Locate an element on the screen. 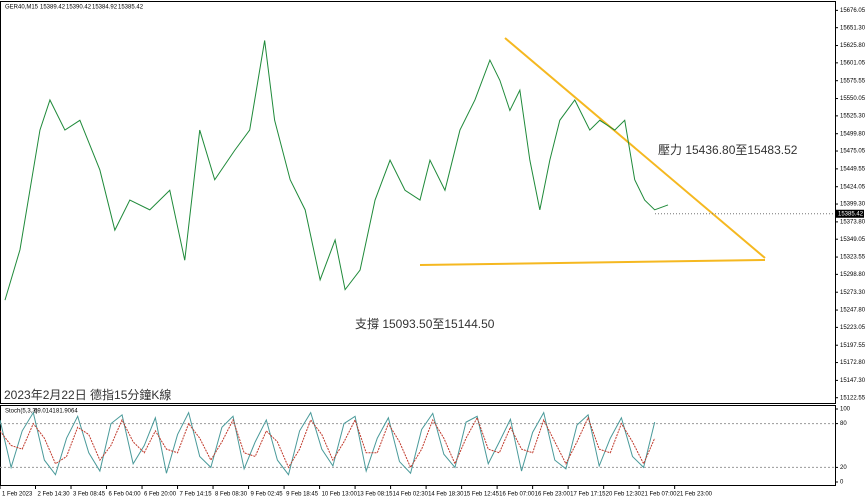 The image size is (865, 501). x-tick-label: 15 Feb 12:45 is located at coordinates (482, 495).